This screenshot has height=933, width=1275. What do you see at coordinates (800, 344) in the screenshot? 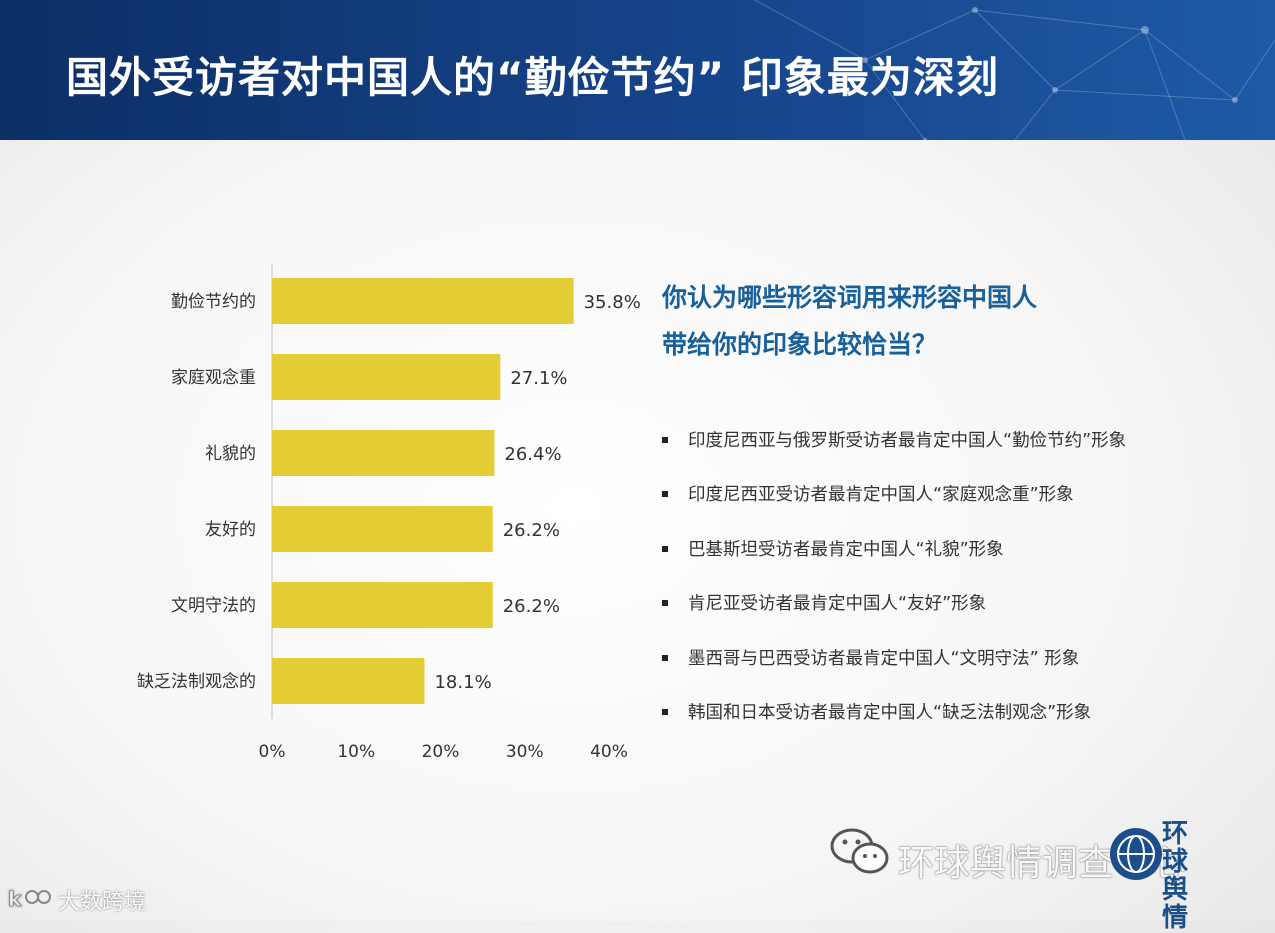
I see `question-line-2: 带给你的印象比较恰当？` at bounding box center [800, 344].